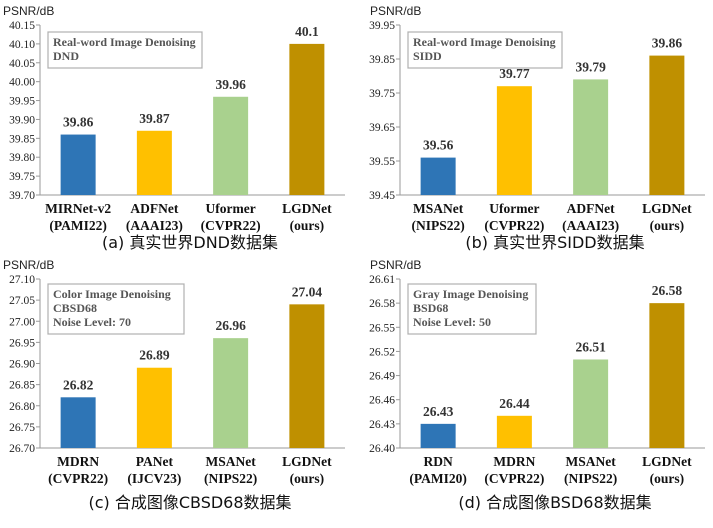  Describe the element at coordinates (437, 478) in the screenshot. I see `x-tick-label: (PAMI20)` at that location.